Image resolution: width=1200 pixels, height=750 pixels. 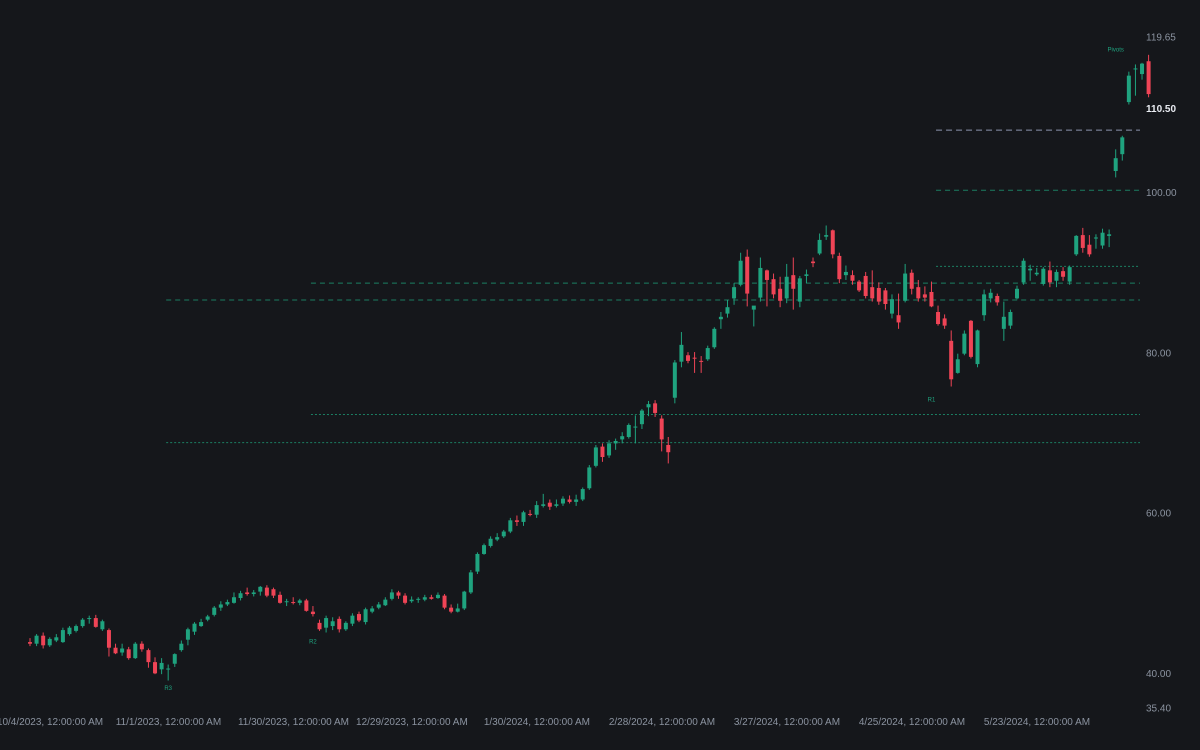 What do you see at coordinates (787, 722) in the screenshot?
I see `x-tick-label: 3/27/2024, 12:00:00 AM` at bounding box center [787, 722].